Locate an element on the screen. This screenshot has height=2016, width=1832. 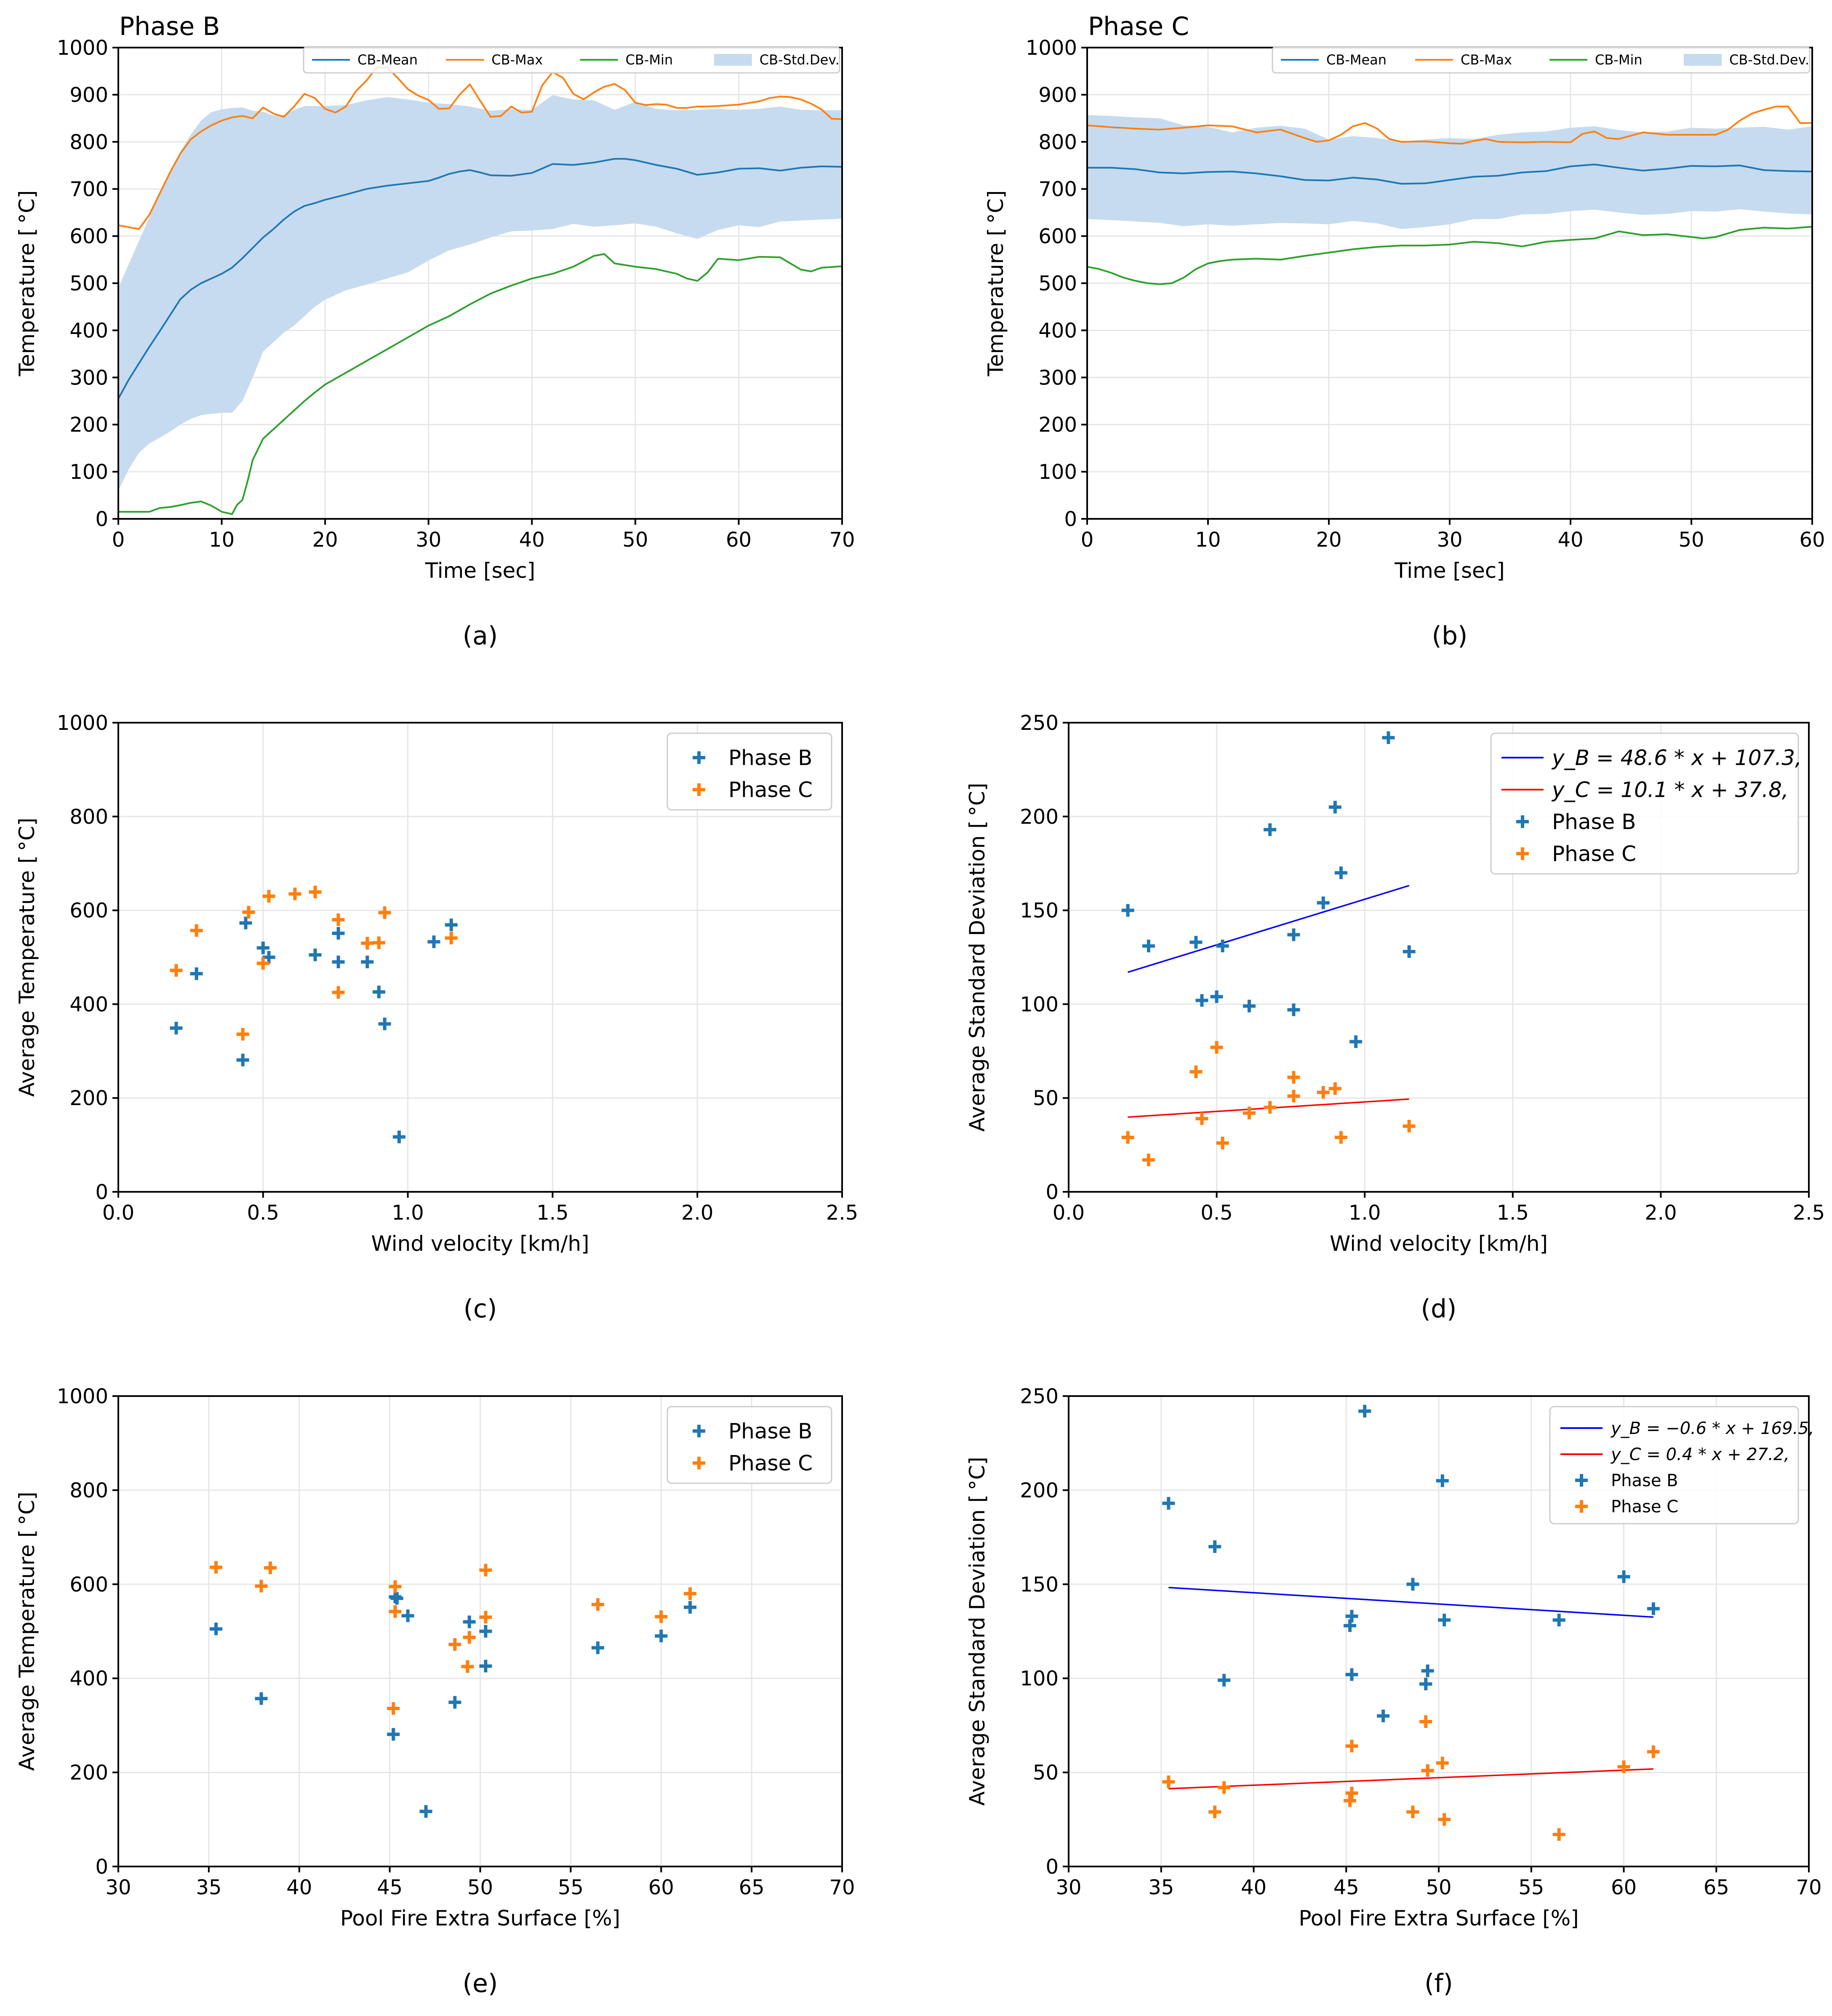
x-tick-label: 65 is located at coordinates (1716, 1888).